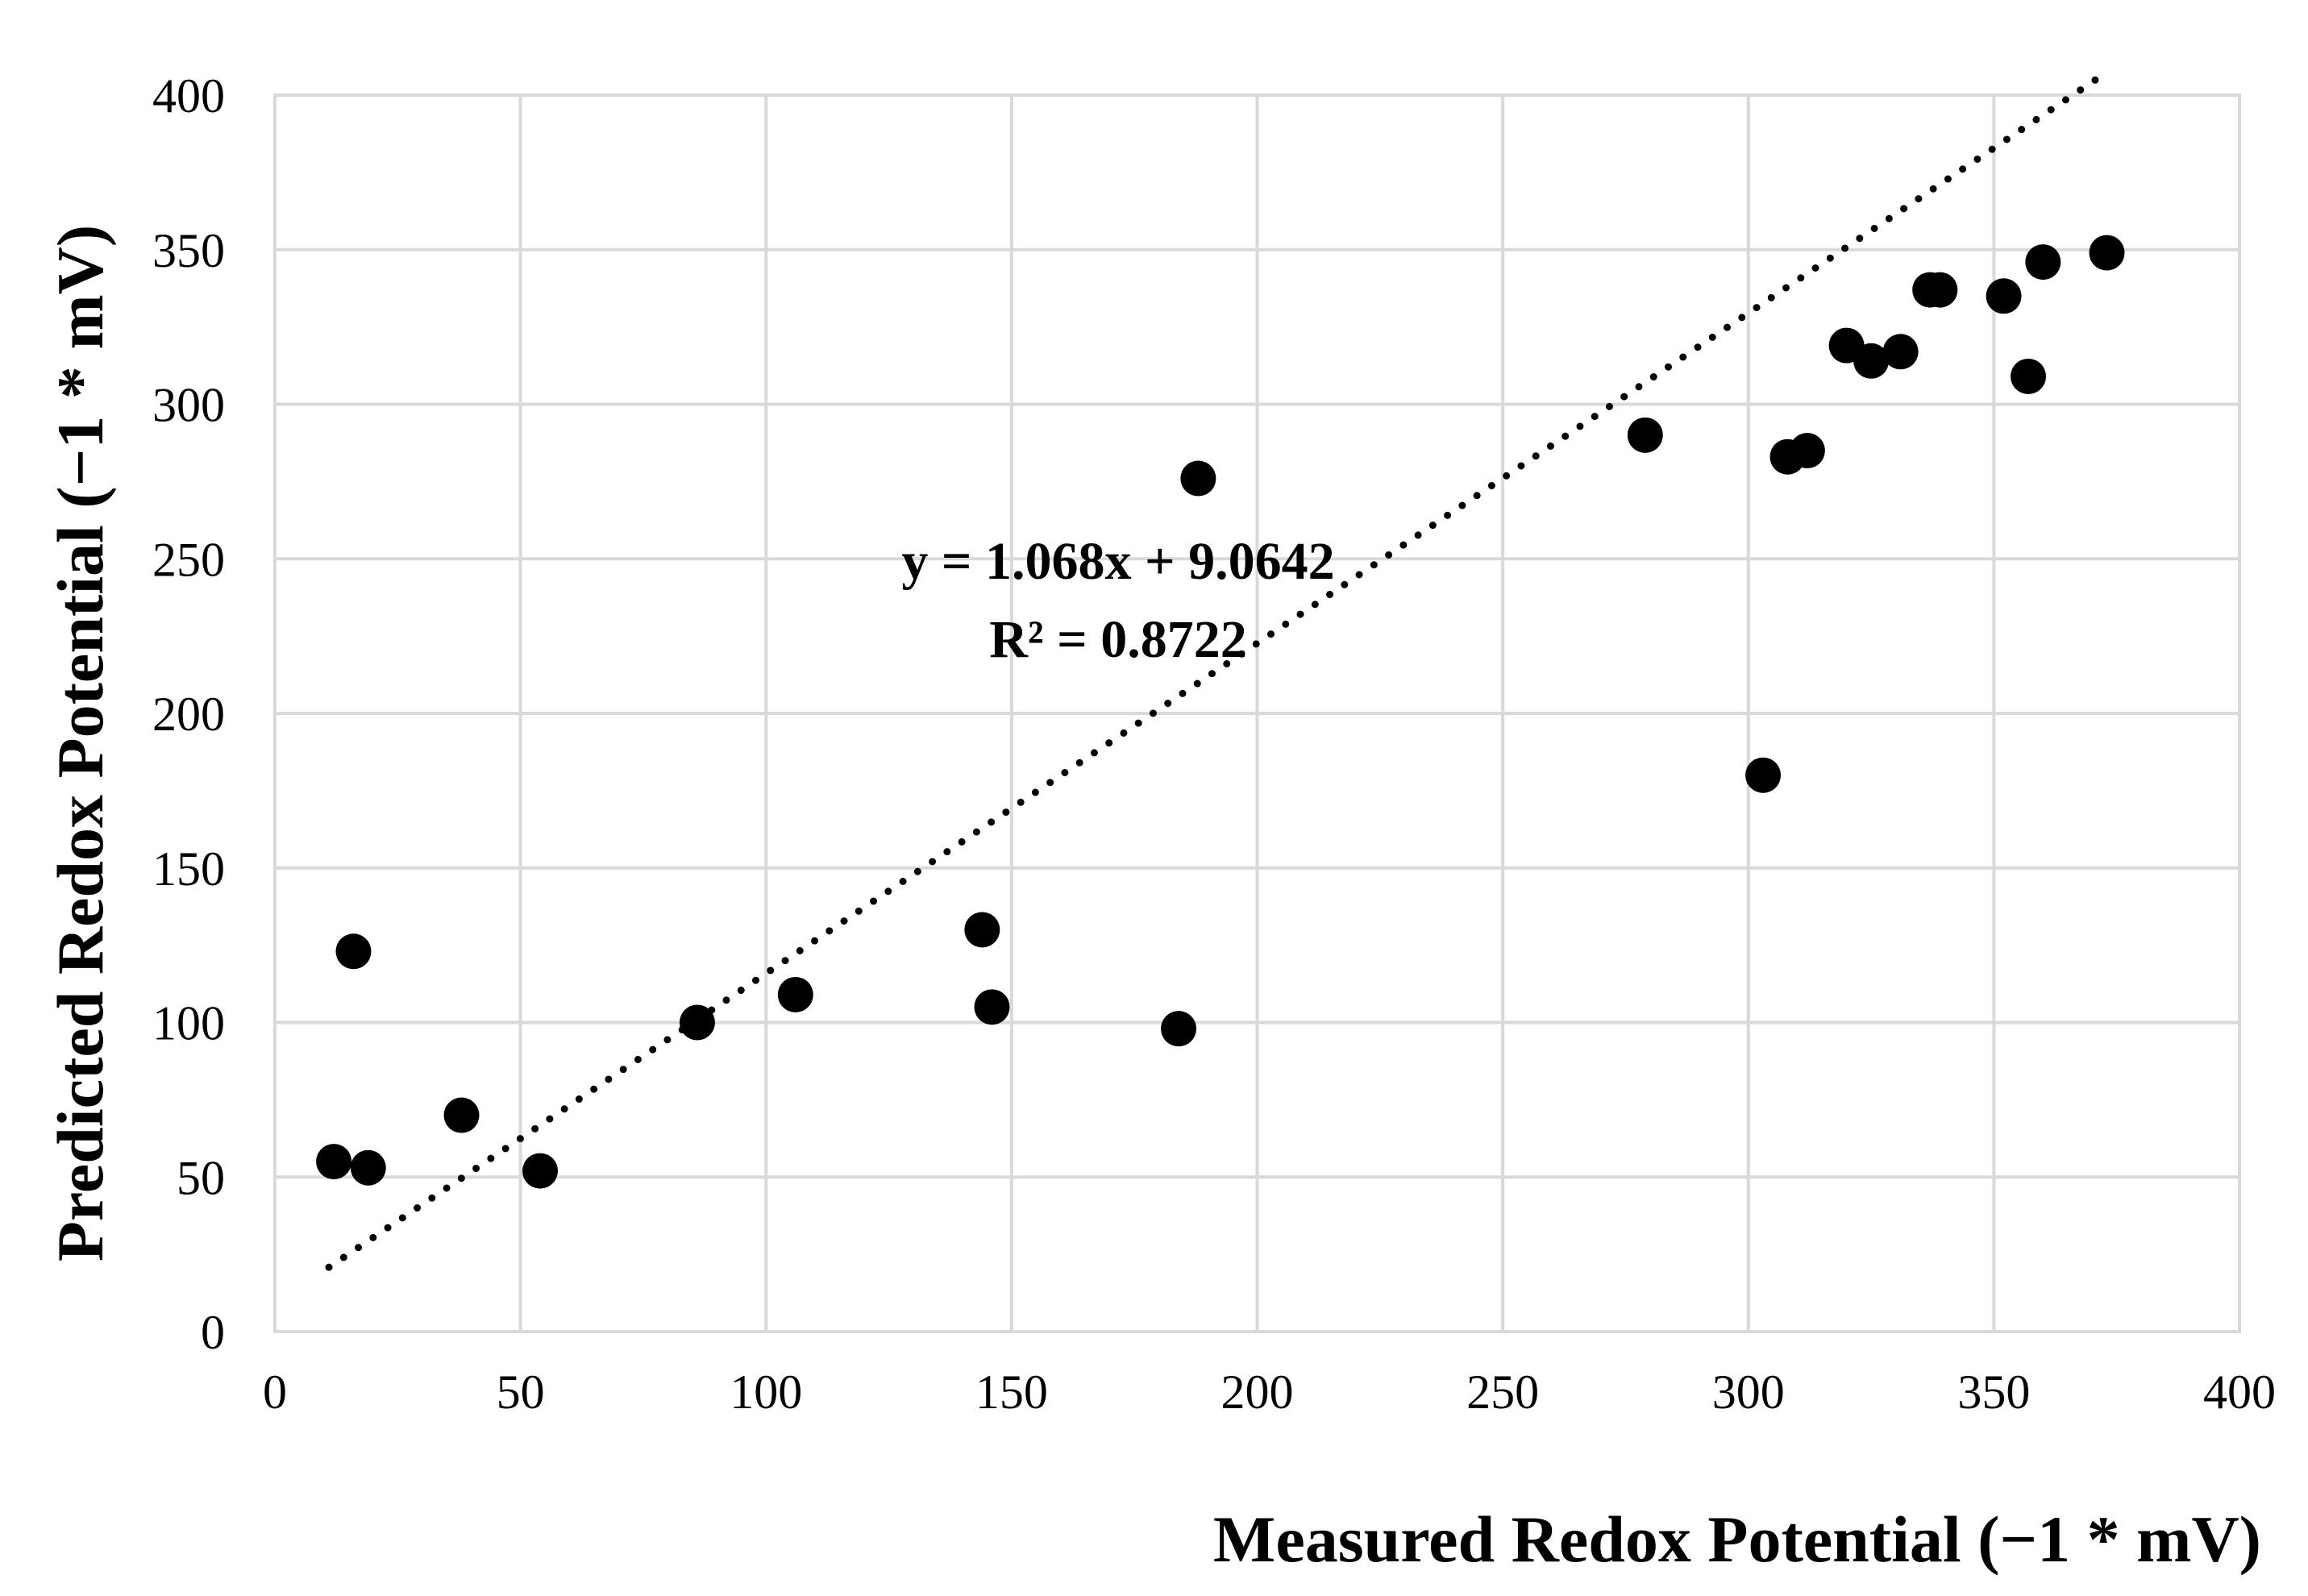 The height and width of the screenshot is (1596, 2308). What do you see at coordinates (1503, 1392) in the screenshot?
I see `x-tick-label: 250` at bounding box center [1503, 1392].